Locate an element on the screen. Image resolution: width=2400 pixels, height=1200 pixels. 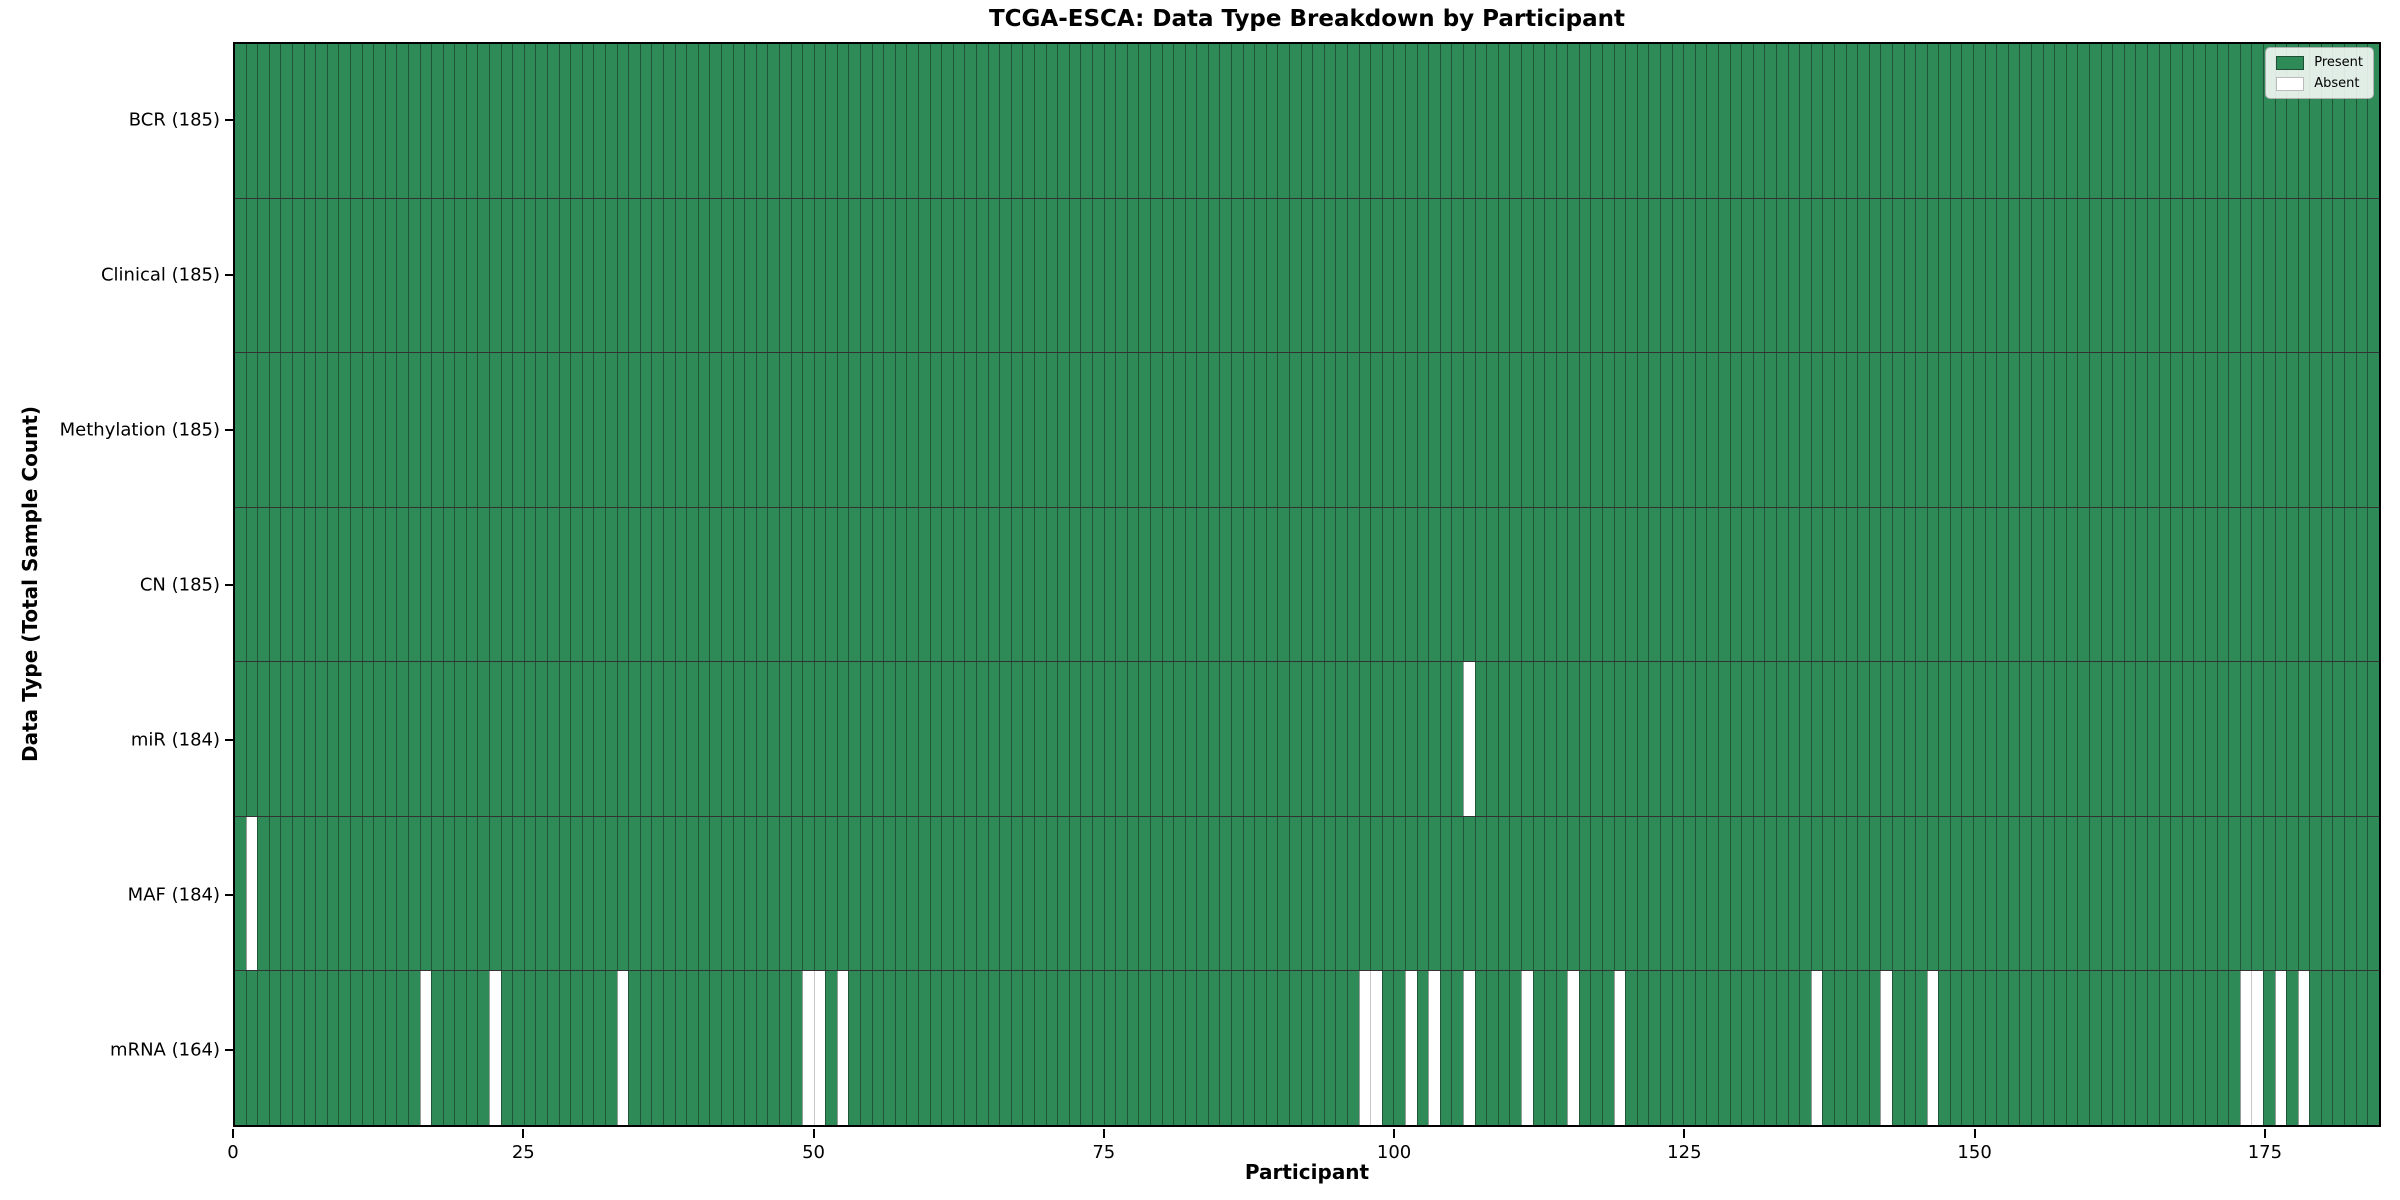
x-tick-label: 150 is located at coordinates (1974, 1152).